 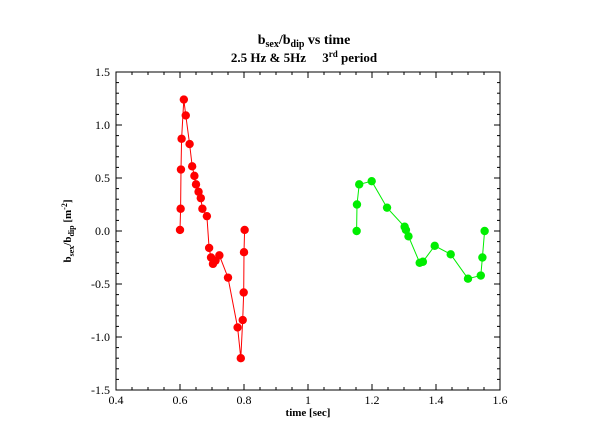 What do you see at coordinates (308, 413) in the screenshot?
I see `x-axis-label: time [sec]` at bounding box center [308, 413].